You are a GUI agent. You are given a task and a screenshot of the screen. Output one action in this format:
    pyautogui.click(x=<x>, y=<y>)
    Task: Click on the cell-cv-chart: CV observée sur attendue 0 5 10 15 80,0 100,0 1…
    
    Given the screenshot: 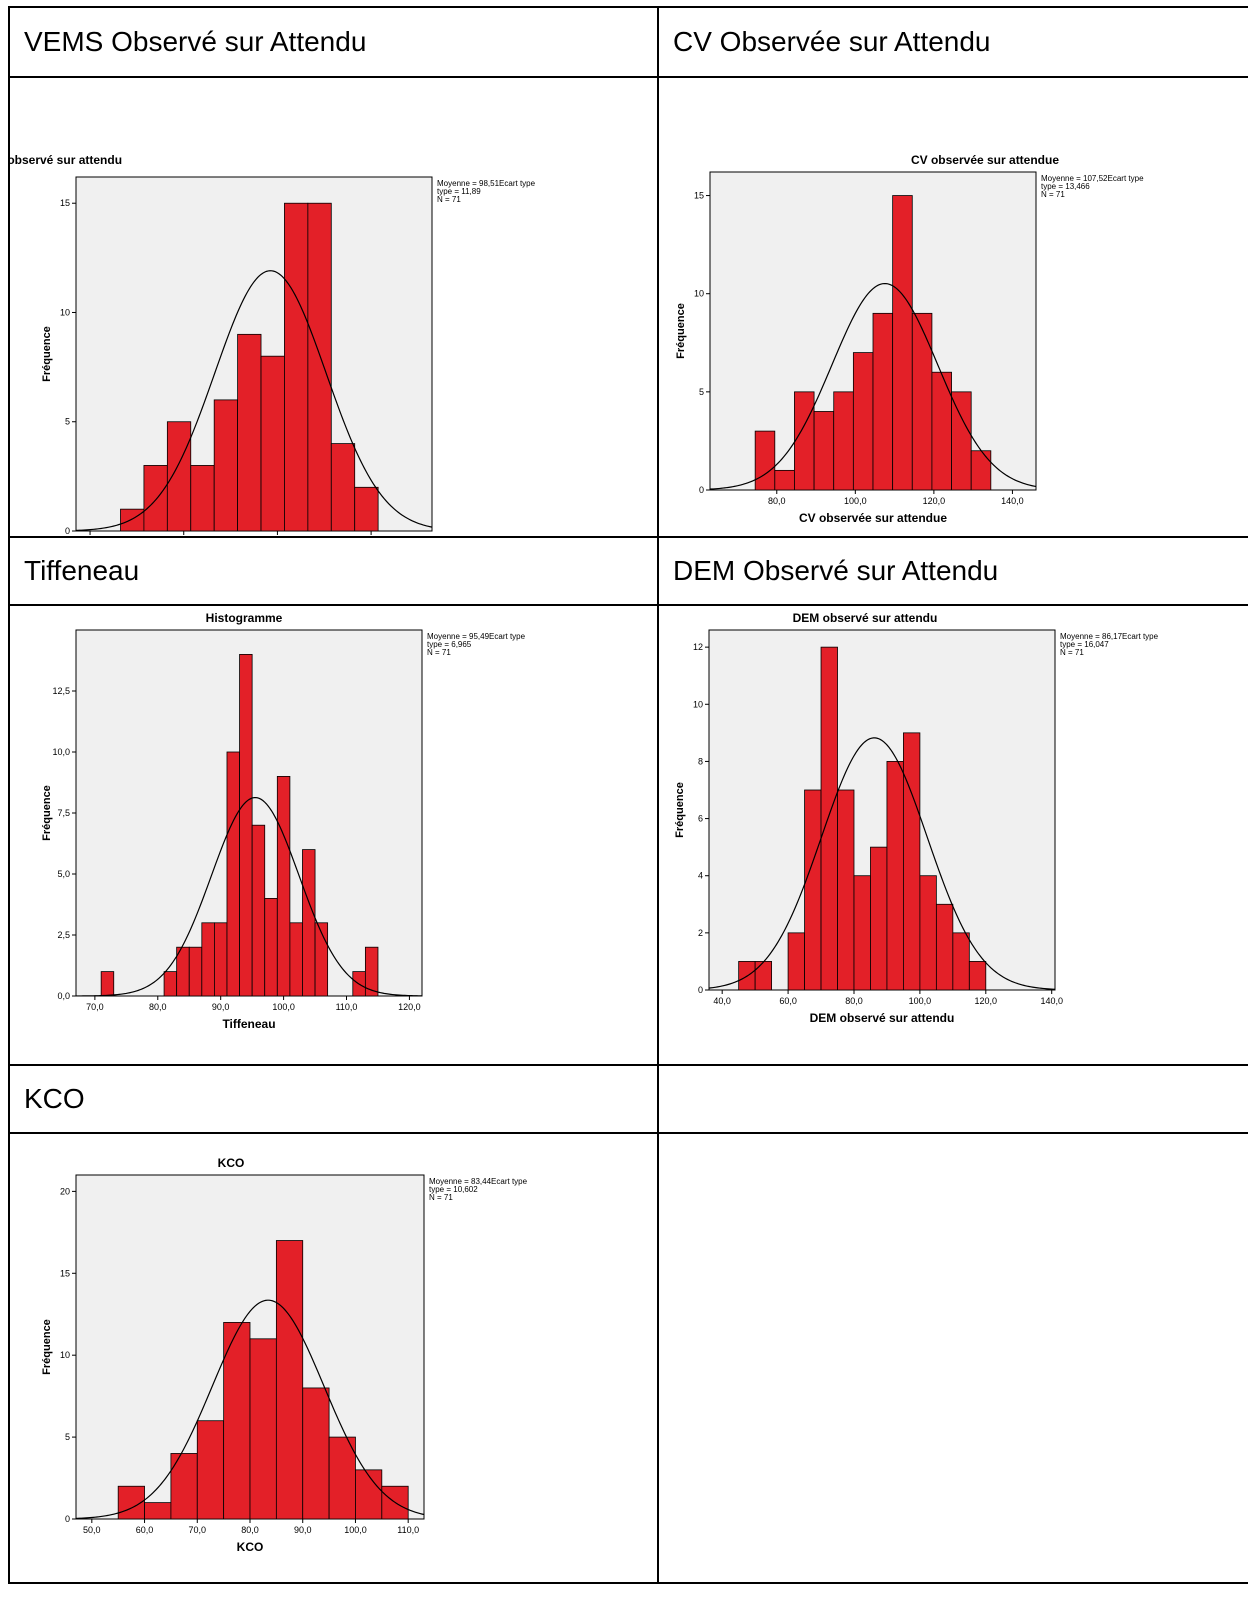 What is the action you would take?
    pyautogui.click(x=953, y=308)
    